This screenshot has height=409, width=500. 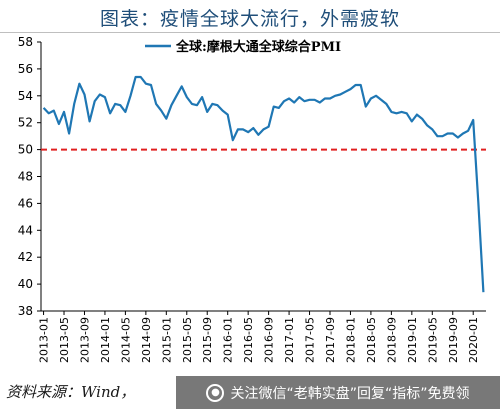 I want to click on legend: 全球:摩根大通全球综合PMI, so click(x=243, y=47).